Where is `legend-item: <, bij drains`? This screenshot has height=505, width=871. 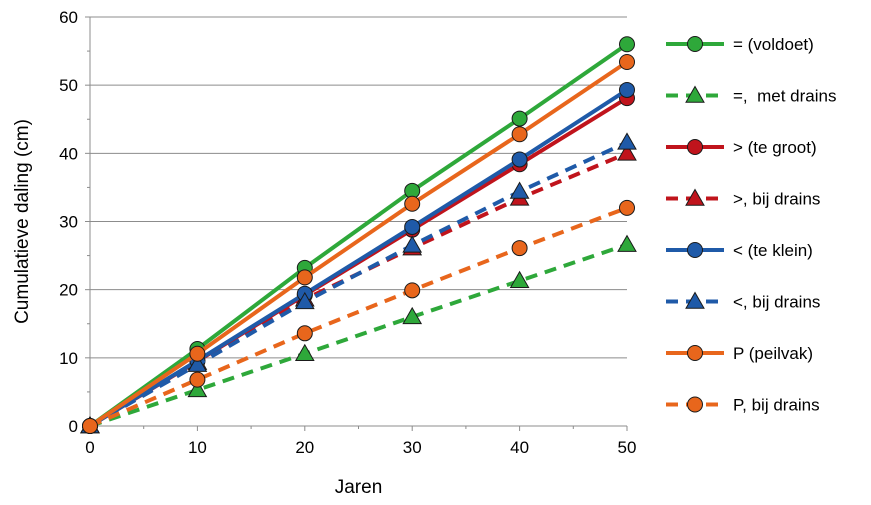
legend-item: <, bij drains is located at coordinates (743, 301).